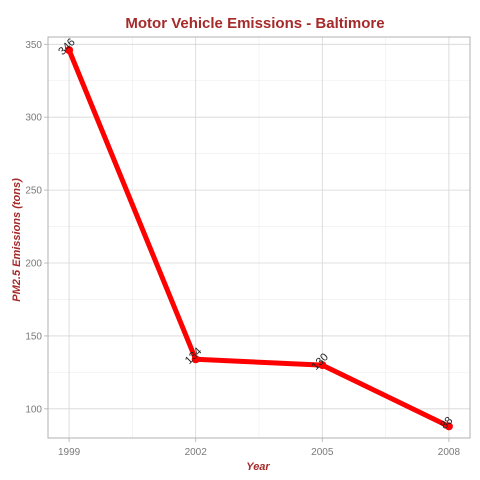  Describe the element at coordinates (196, 452) in the screenshot. I see `x-tick-label: 2002` at that location.